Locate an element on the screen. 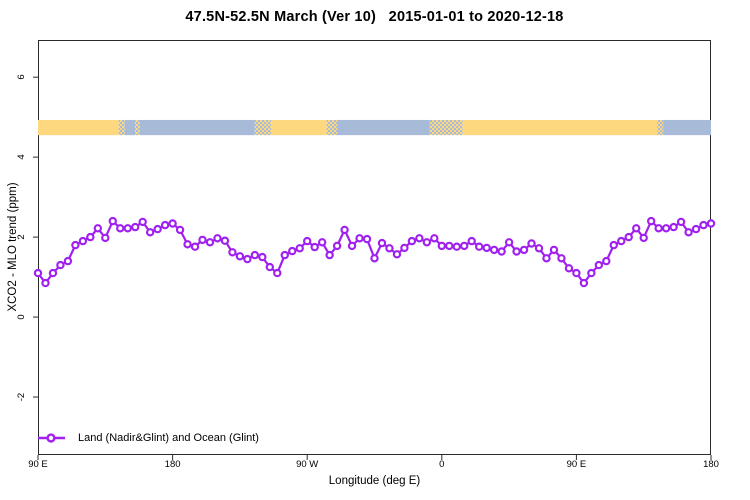 The image size is (750, 500). legend: Land (Nadir&Glint) and Ocean (Glint) is located at coordinates (148, 437).